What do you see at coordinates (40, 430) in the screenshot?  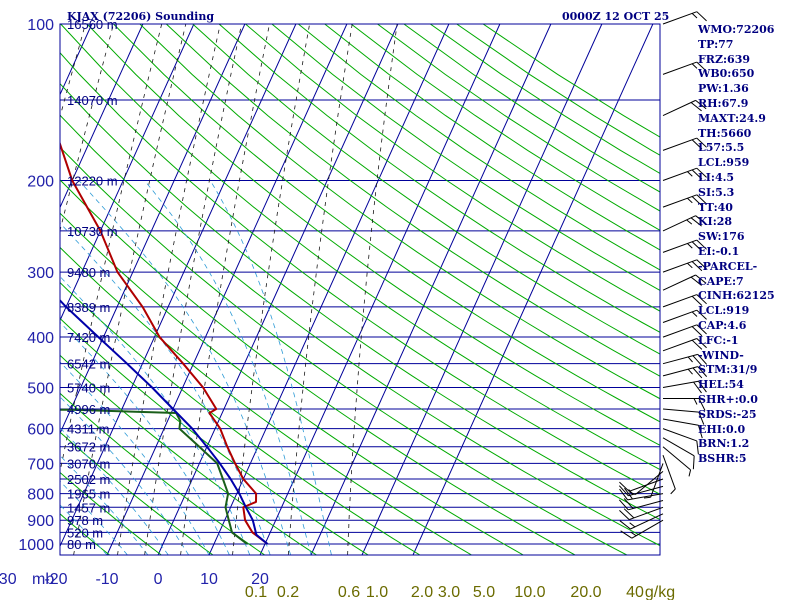 I see `pressure-label: 600` at bounding box center [40, 430].